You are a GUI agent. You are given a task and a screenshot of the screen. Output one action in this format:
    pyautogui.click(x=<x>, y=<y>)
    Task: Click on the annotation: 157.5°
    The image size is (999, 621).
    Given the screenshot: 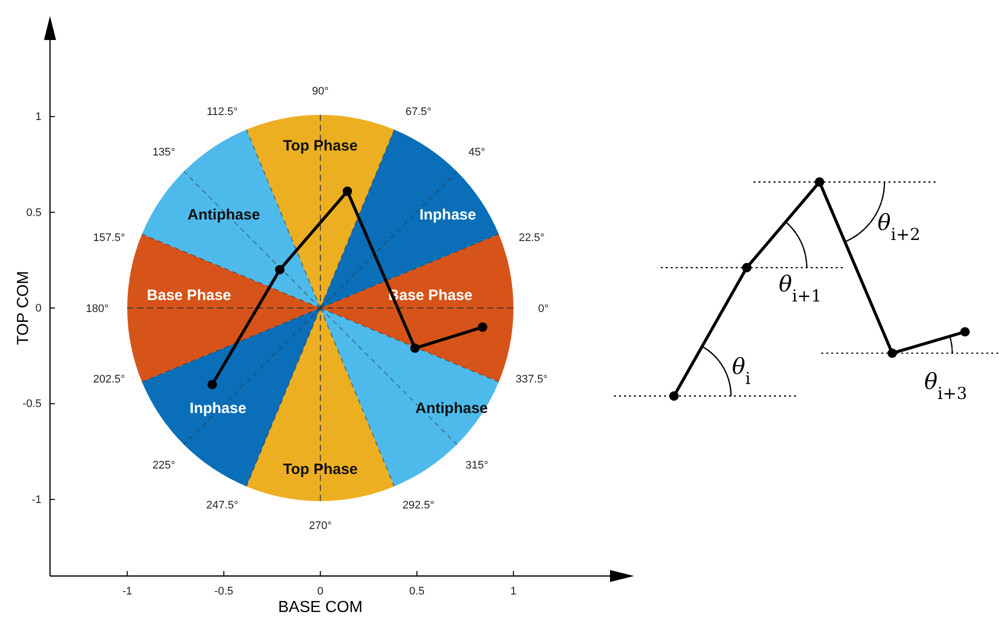 What is the action you would take?
    pyautogui.click(x=109, y=238)
    